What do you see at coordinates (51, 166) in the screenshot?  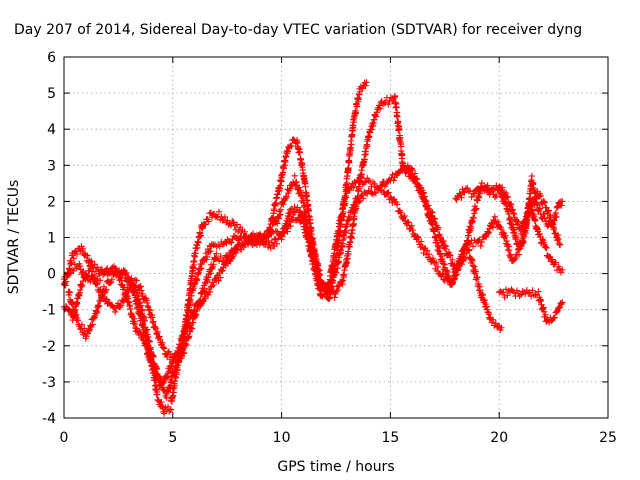 I see `y-tick-label: 3` at bounding box center [51, 166].